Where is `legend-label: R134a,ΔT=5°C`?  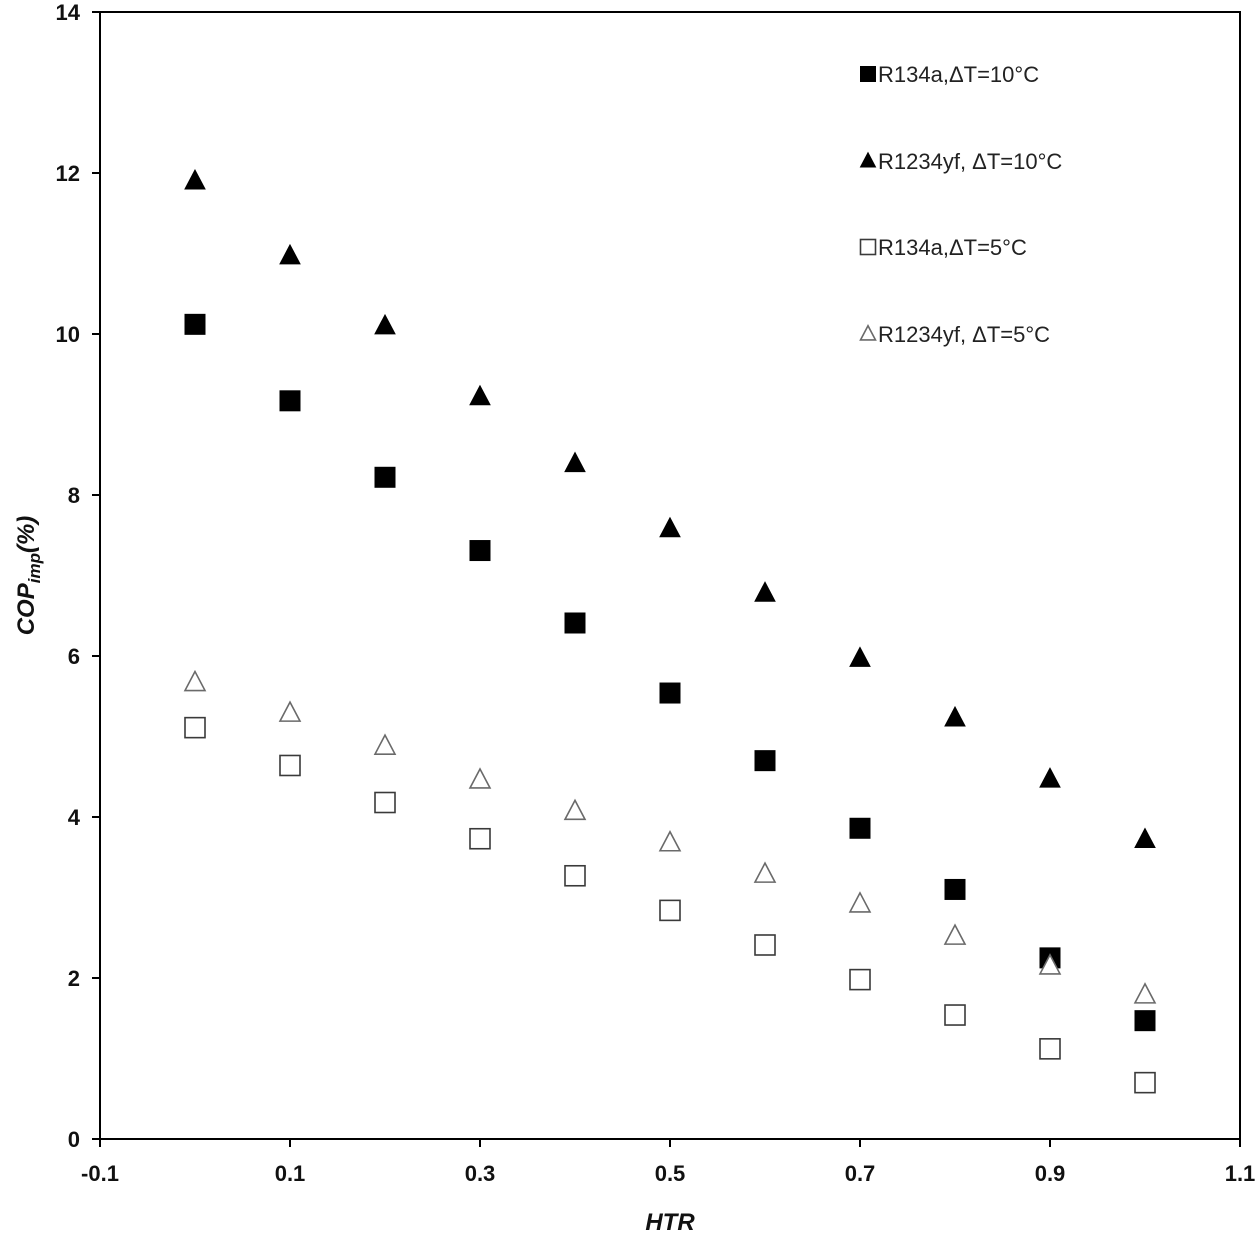
legend-label: R134a,ΔT=5°C is located at coordinates (952, 247).